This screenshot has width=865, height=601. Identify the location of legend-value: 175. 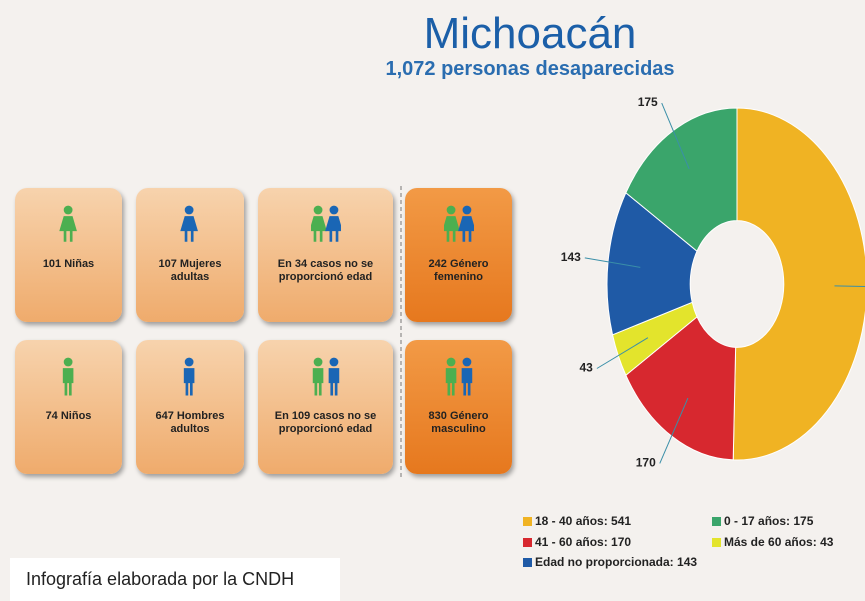
(803, 521).